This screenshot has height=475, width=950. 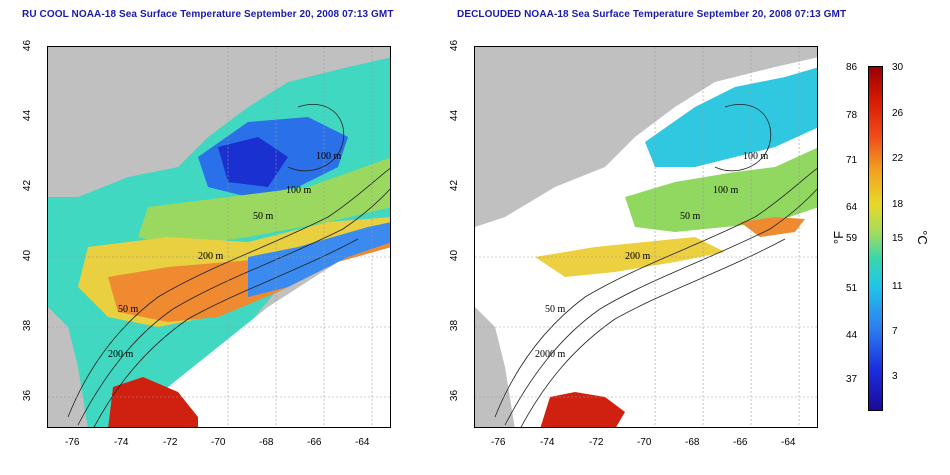 I want to click on cb-f-59: 59, so click(x=852, y=238).